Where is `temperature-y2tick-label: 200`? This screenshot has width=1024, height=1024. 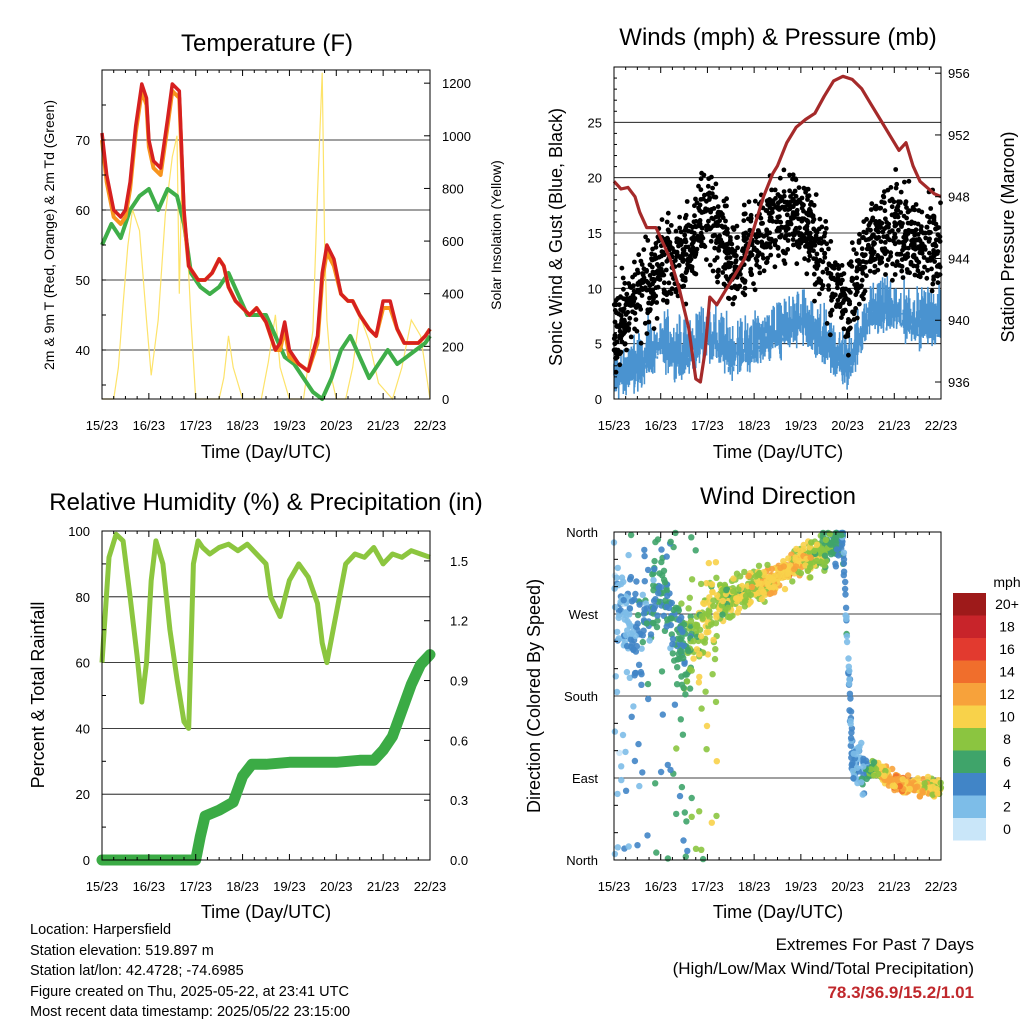
temperature-y2tick-label: 200 is located at coordinates (453, 346).